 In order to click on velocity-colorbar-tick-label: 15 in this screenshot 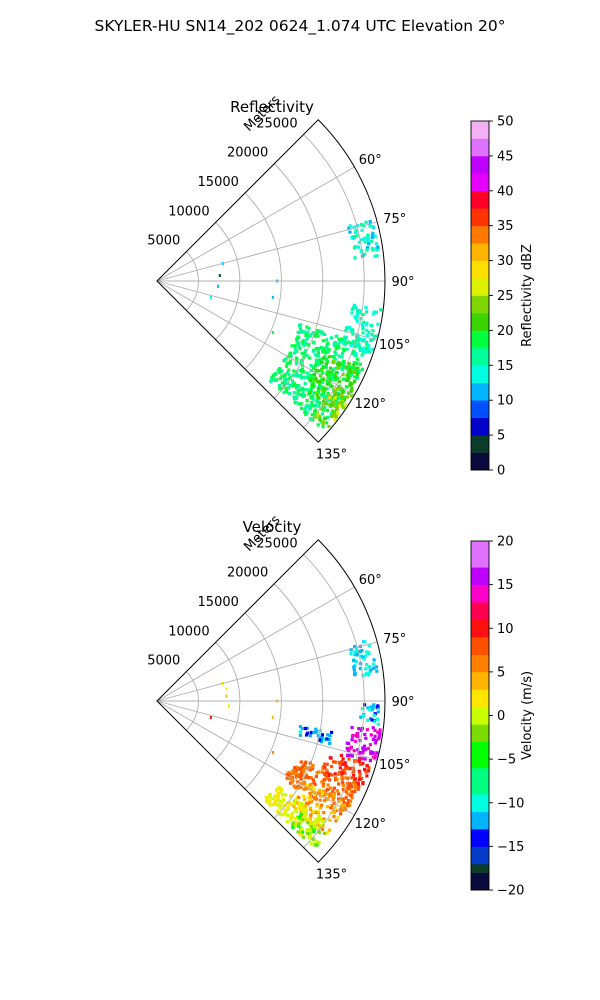, I will do `click(505, 585)`.